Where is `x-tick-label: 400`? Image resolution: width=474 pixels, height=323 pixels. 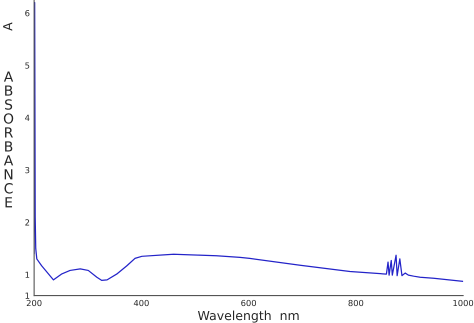 x-tick-label: 400 is located at coordinates (141, 303).